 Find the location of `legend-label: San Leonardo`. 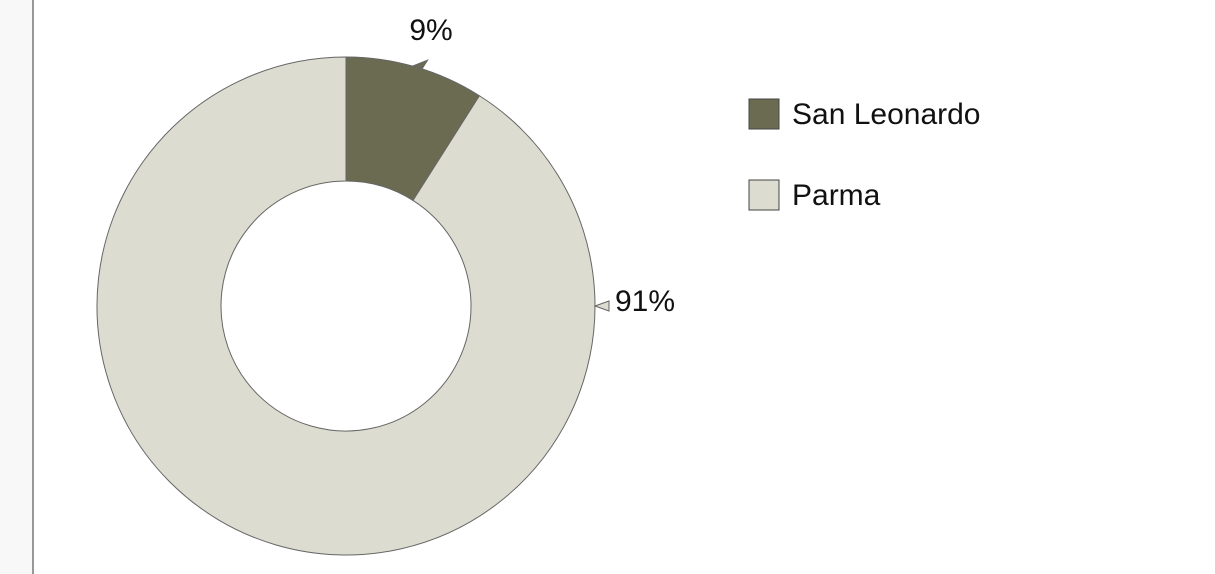

legend-label: San Leonardo is located at coordinates (886, 114).